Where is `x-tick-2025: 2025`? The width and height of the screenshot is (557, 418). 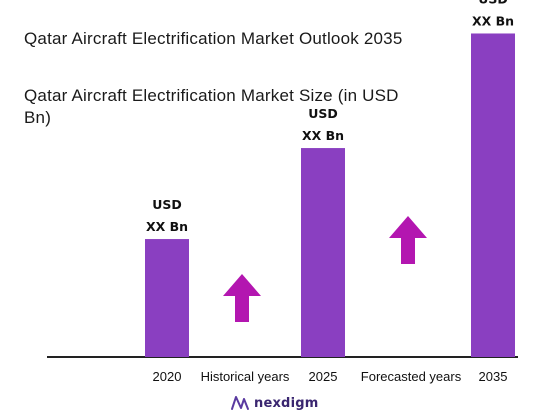
x-tick-2025: 2025 is located at coordinates (323, 376).